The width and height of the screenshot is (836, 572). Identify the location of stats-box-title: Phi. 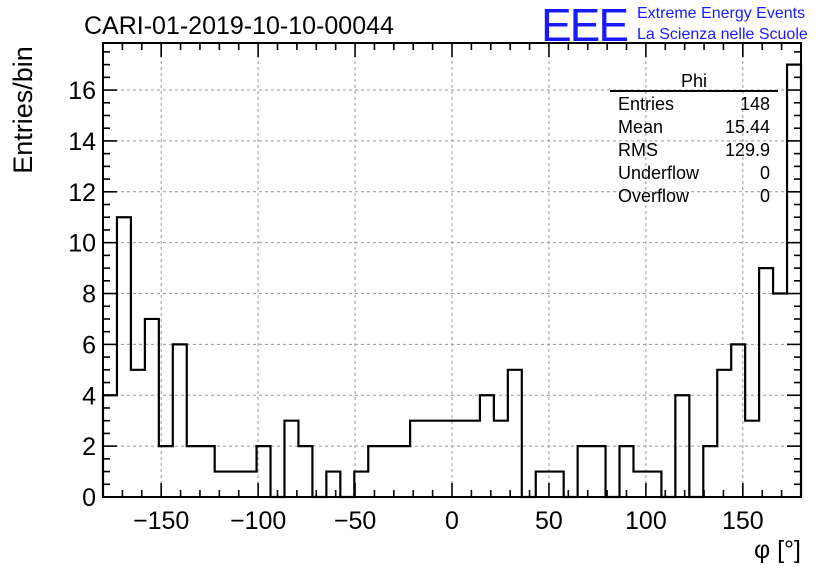
(694, 81).